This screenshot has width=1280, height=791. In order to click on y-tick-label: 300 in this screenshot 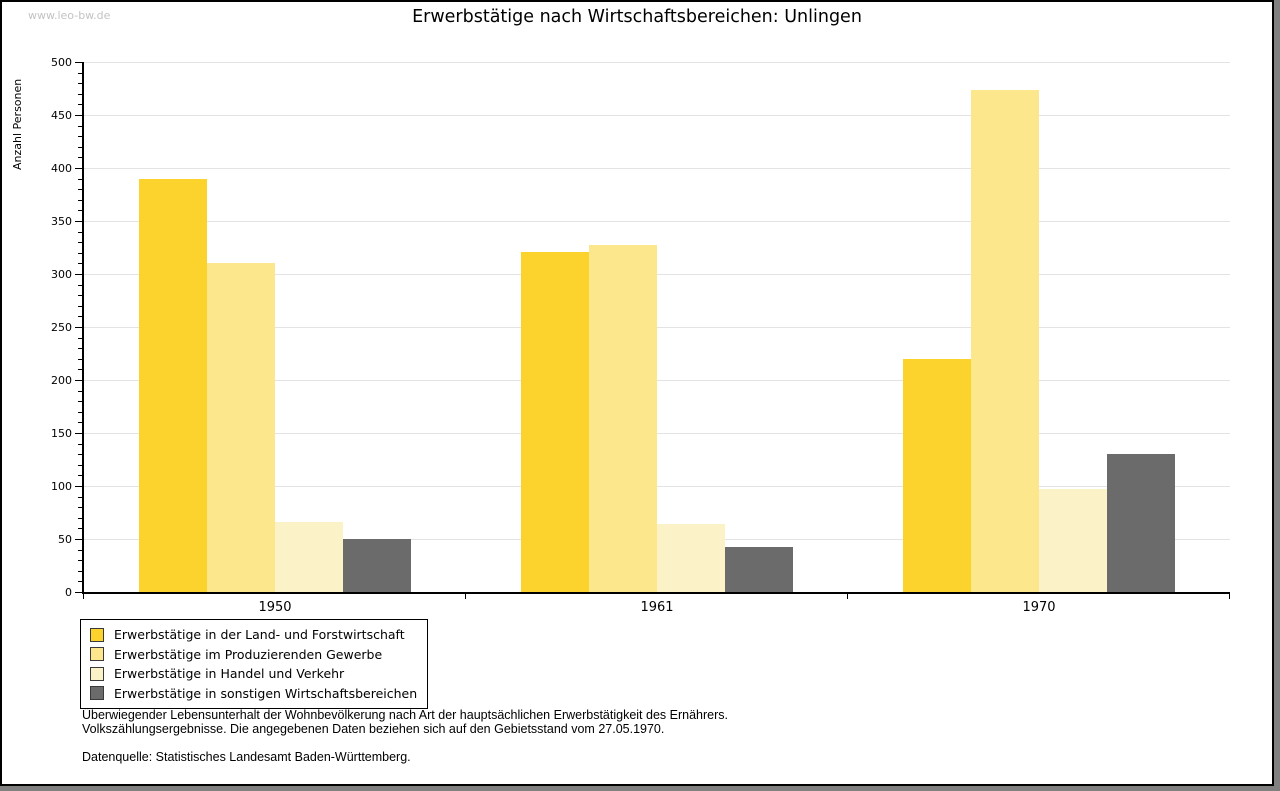, I will do `click(61, 274)`.